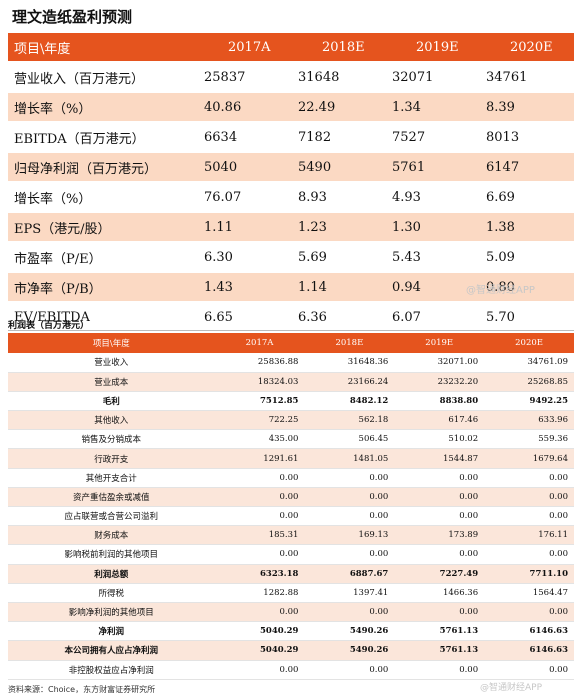 The height and width of the screenshot is (698, 583). What do you see at coordinates (111, 612) in the screenshot?
I see `row-label: 影响净利润的其他项目` at bounding box center [111, 612].